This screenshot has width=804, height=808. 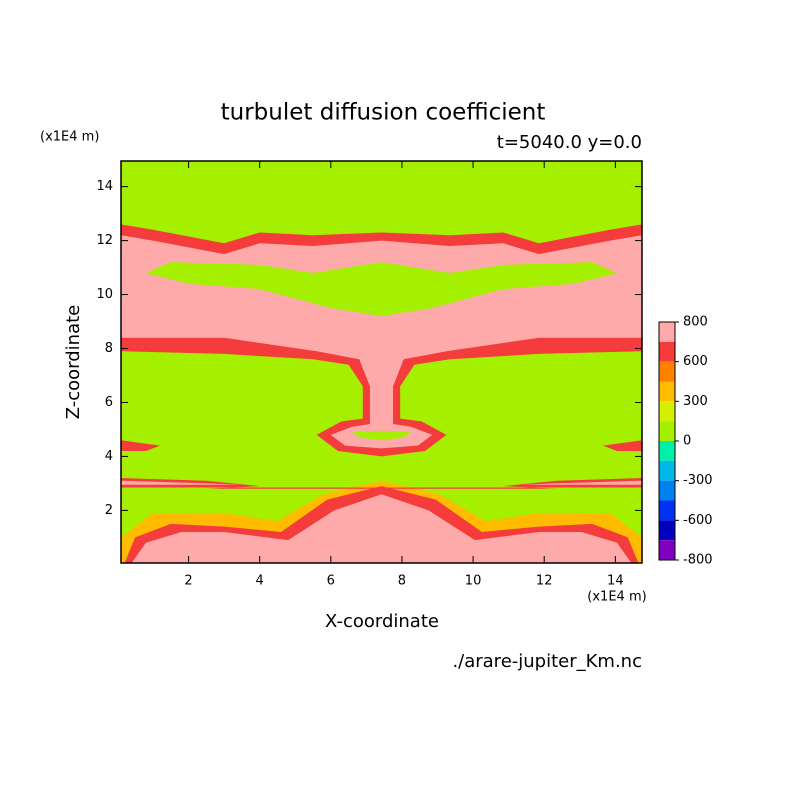 I want to click on x-tick-label: 14, so click(x=615, y=581).